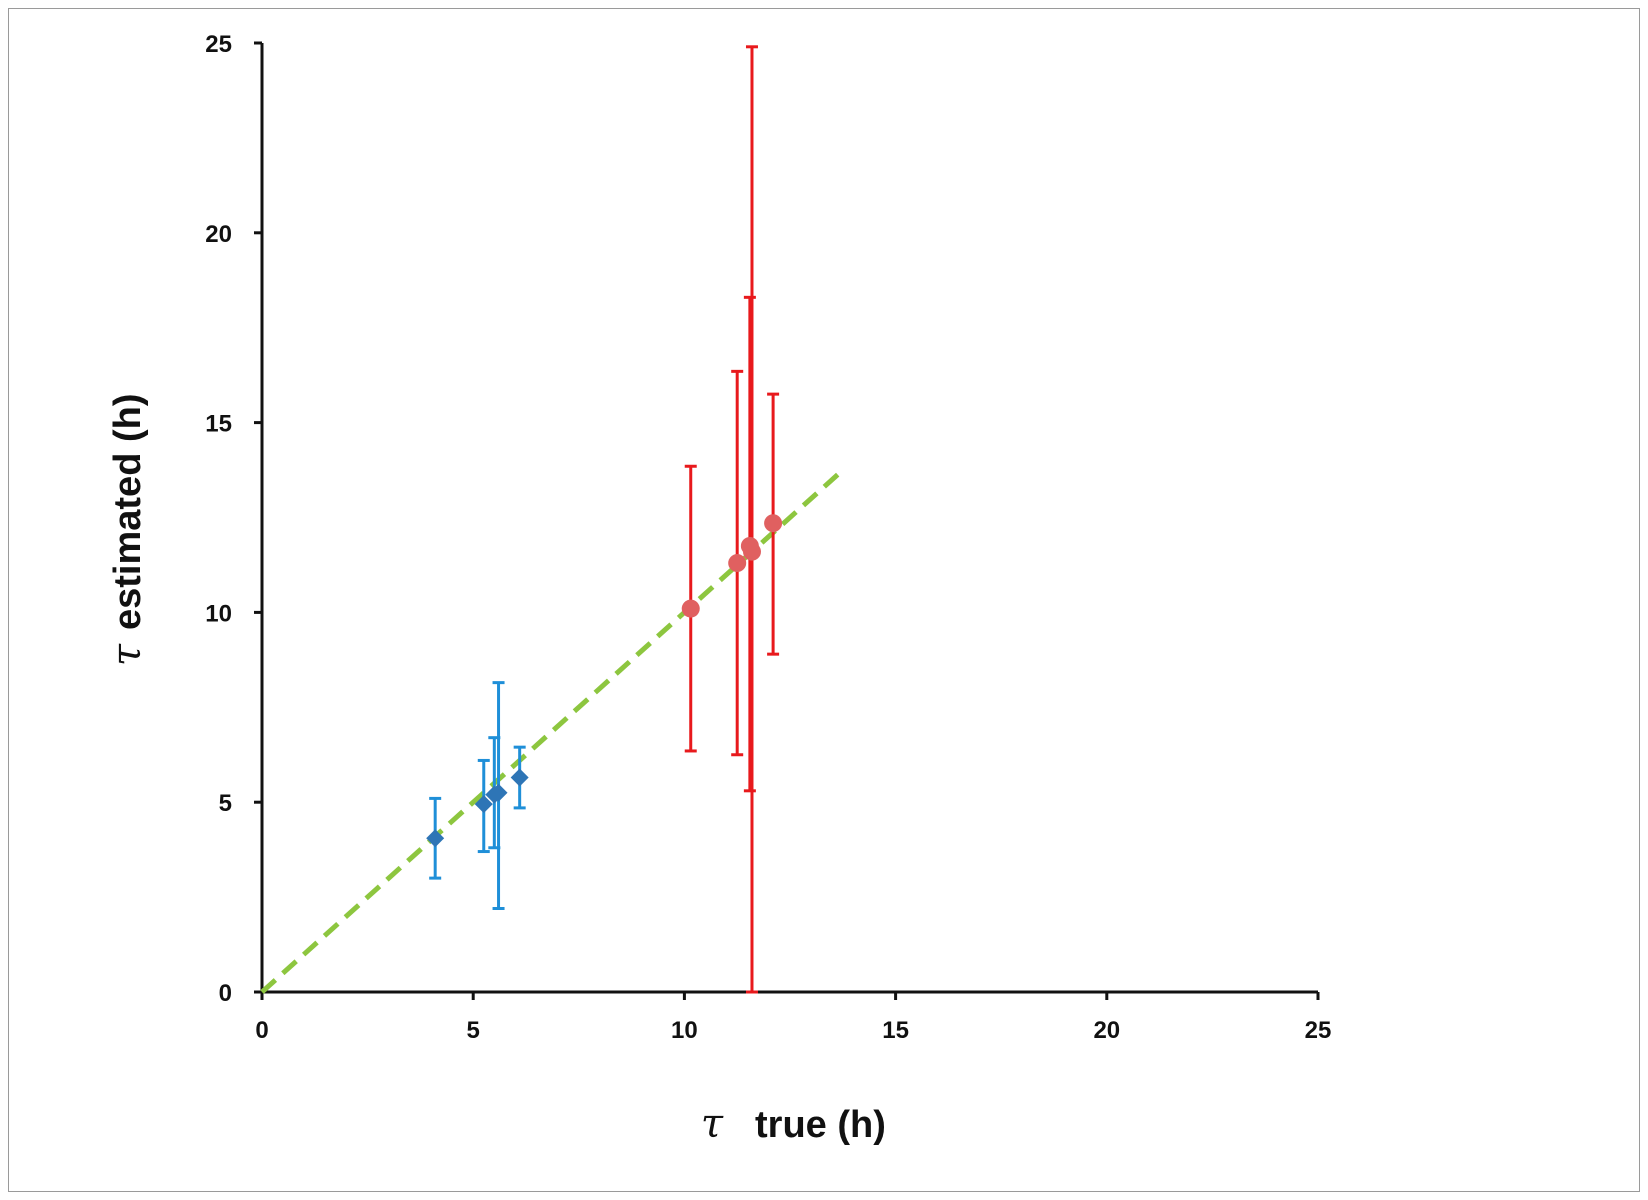  Describe the element at coordinates (218, 613) in the screenshot. I see `y-tick-label: 10` at that location.